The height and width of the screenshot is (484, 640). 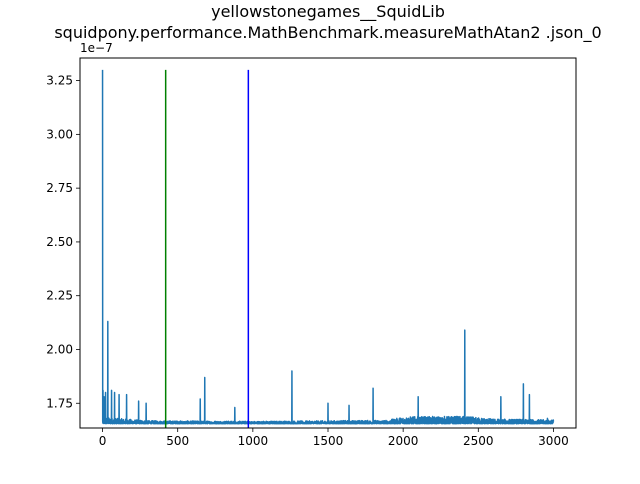 I want to click on x-tick-label: 500, so click(x=177, y=441).